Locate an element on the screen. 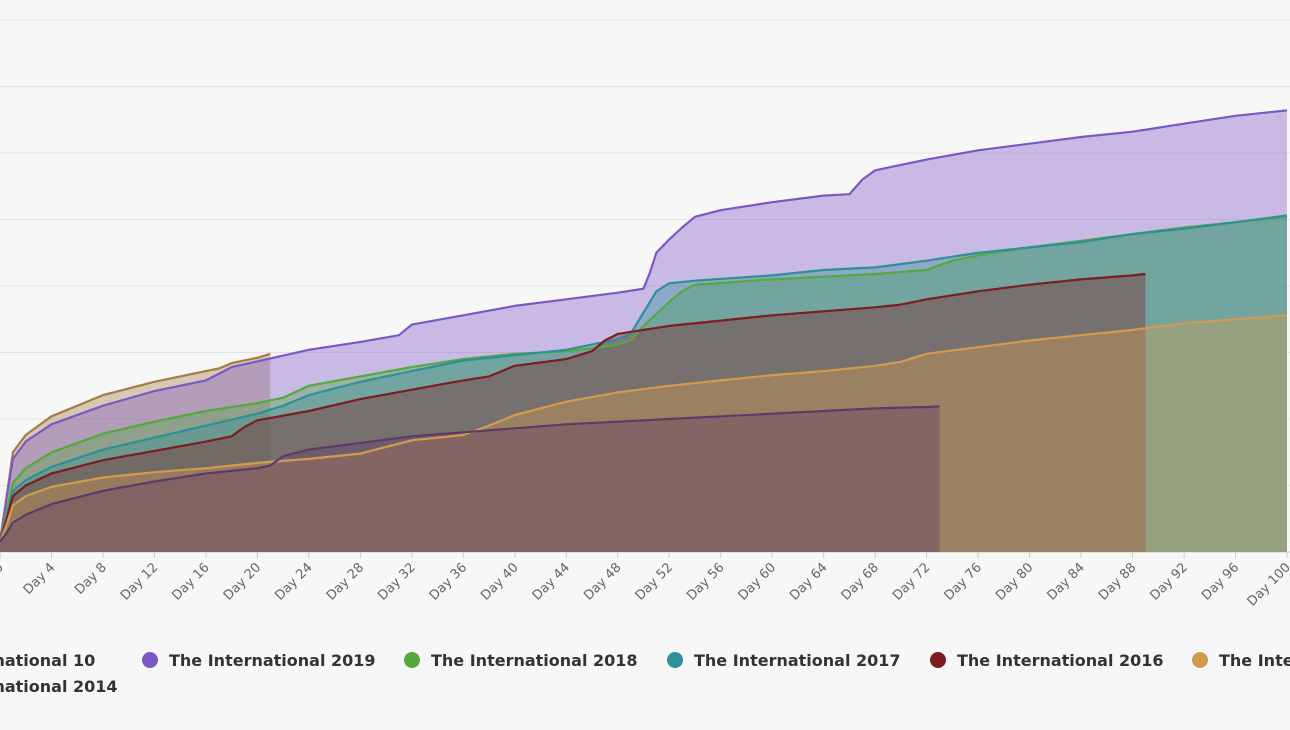  x-tick-label: Day 76 is located at coordinates (963, 581).